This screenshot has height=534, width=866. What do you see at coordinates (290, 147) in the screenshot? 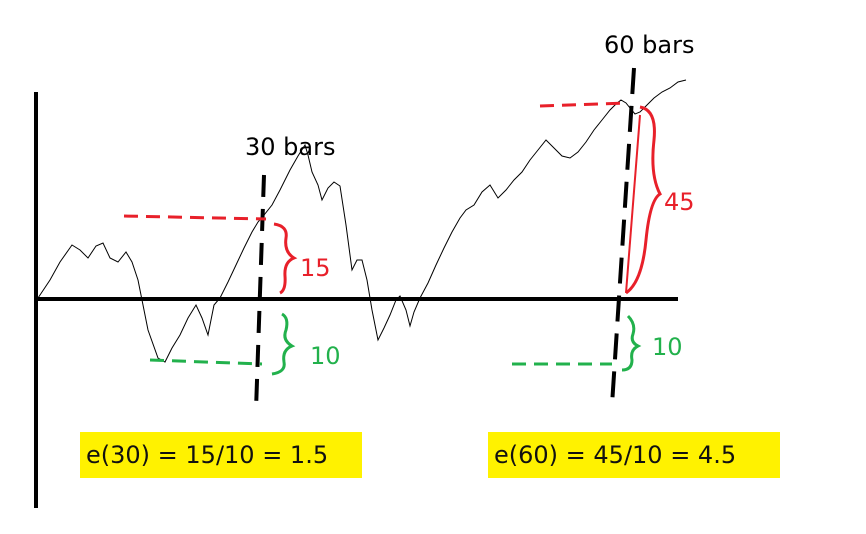
I see `label-30-bars: 30 bars` at bounding box center [290, 147].